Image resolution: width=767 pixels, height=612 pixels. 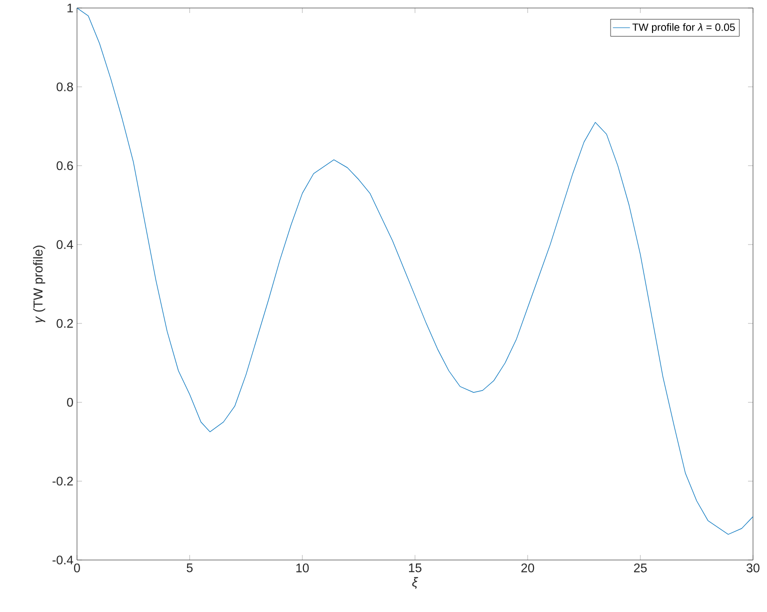 What do you see at coordinates (77, 568) in the screenshot?
I see `x-tick-label: 0` at bounding box center [77, 568].